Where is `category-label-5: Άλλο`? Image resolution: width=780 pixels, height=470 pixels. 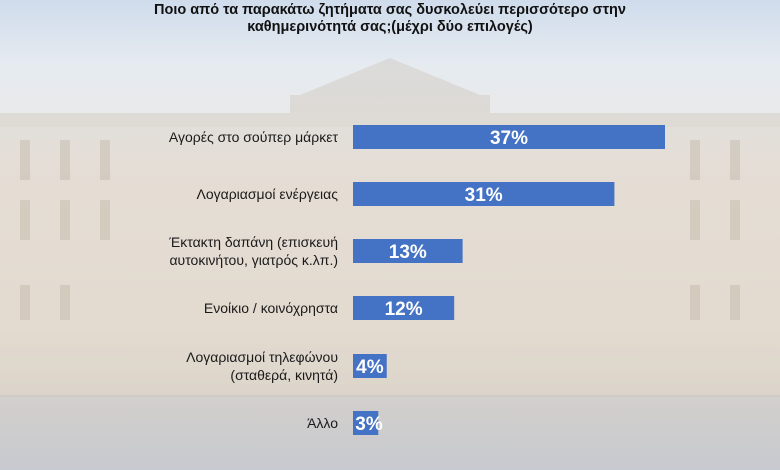 category-label-5: Άλλο is located at coordinates (322, 423).